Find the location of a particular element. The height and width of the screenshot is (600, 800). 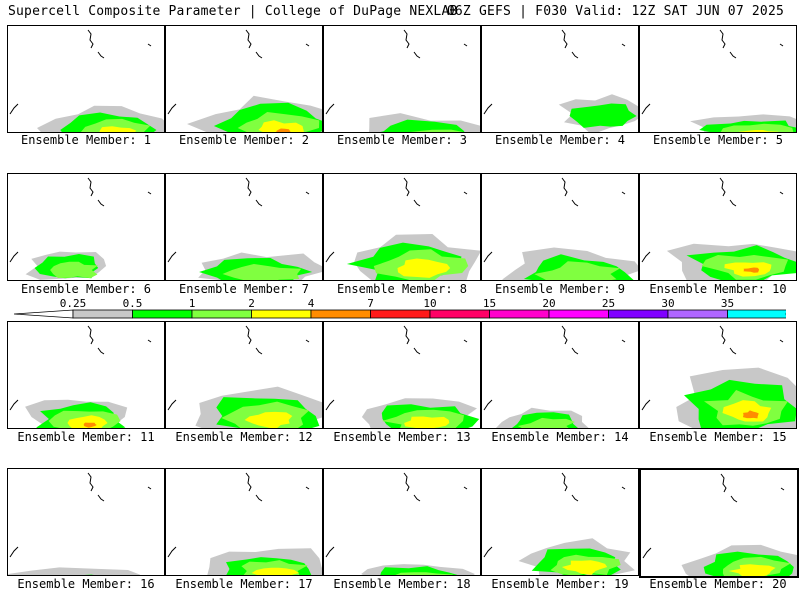

member-label: Ensemble Member: 8 is located at coordinates (402, 289).